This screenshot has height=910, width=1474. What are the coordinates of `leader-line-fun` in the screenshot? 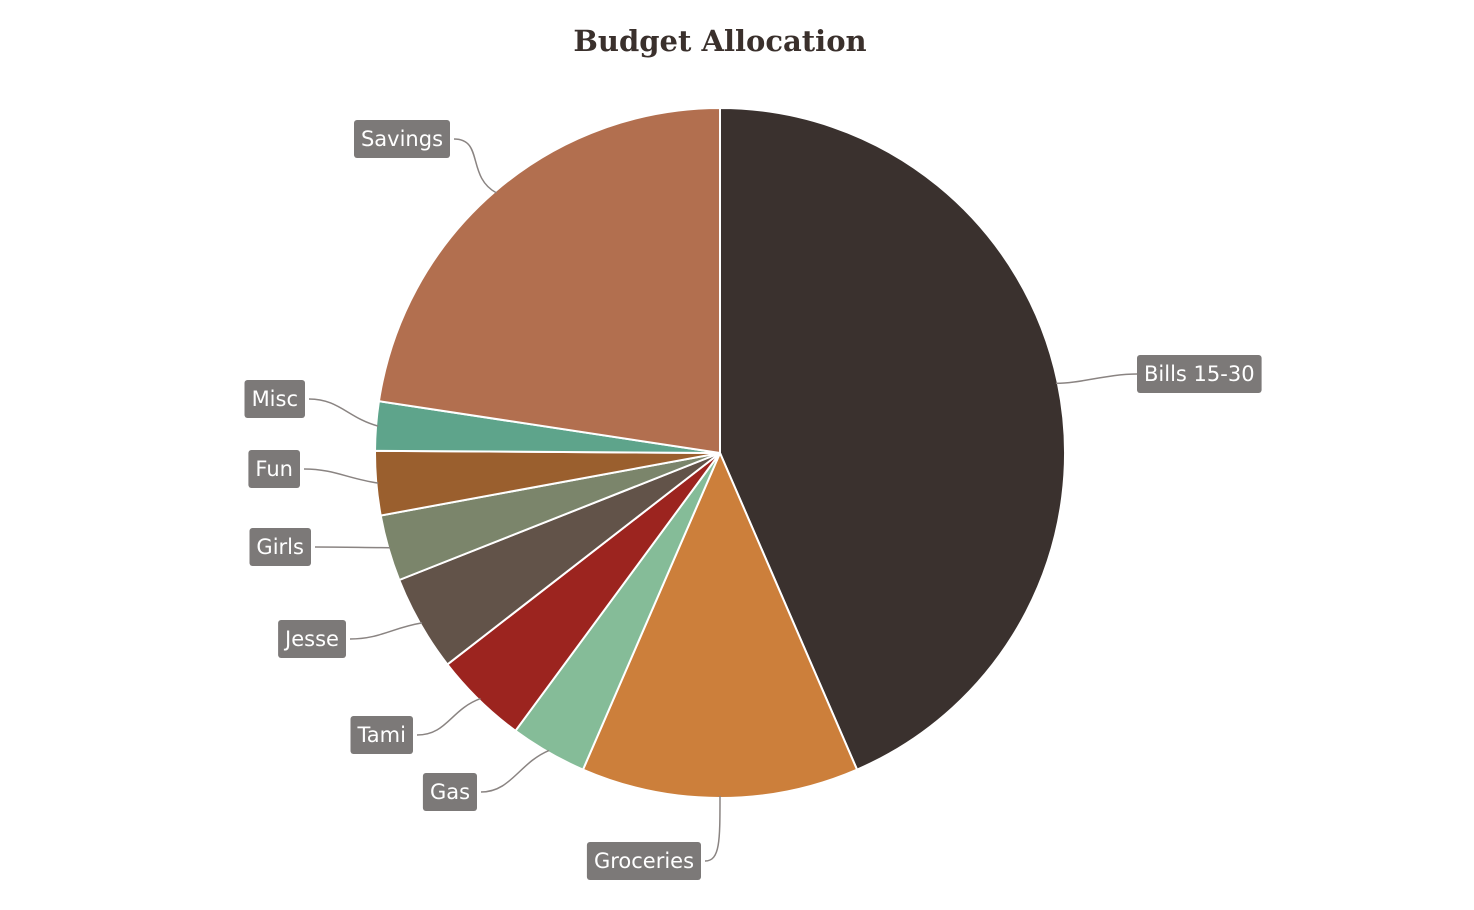 It's located at (341, 476).